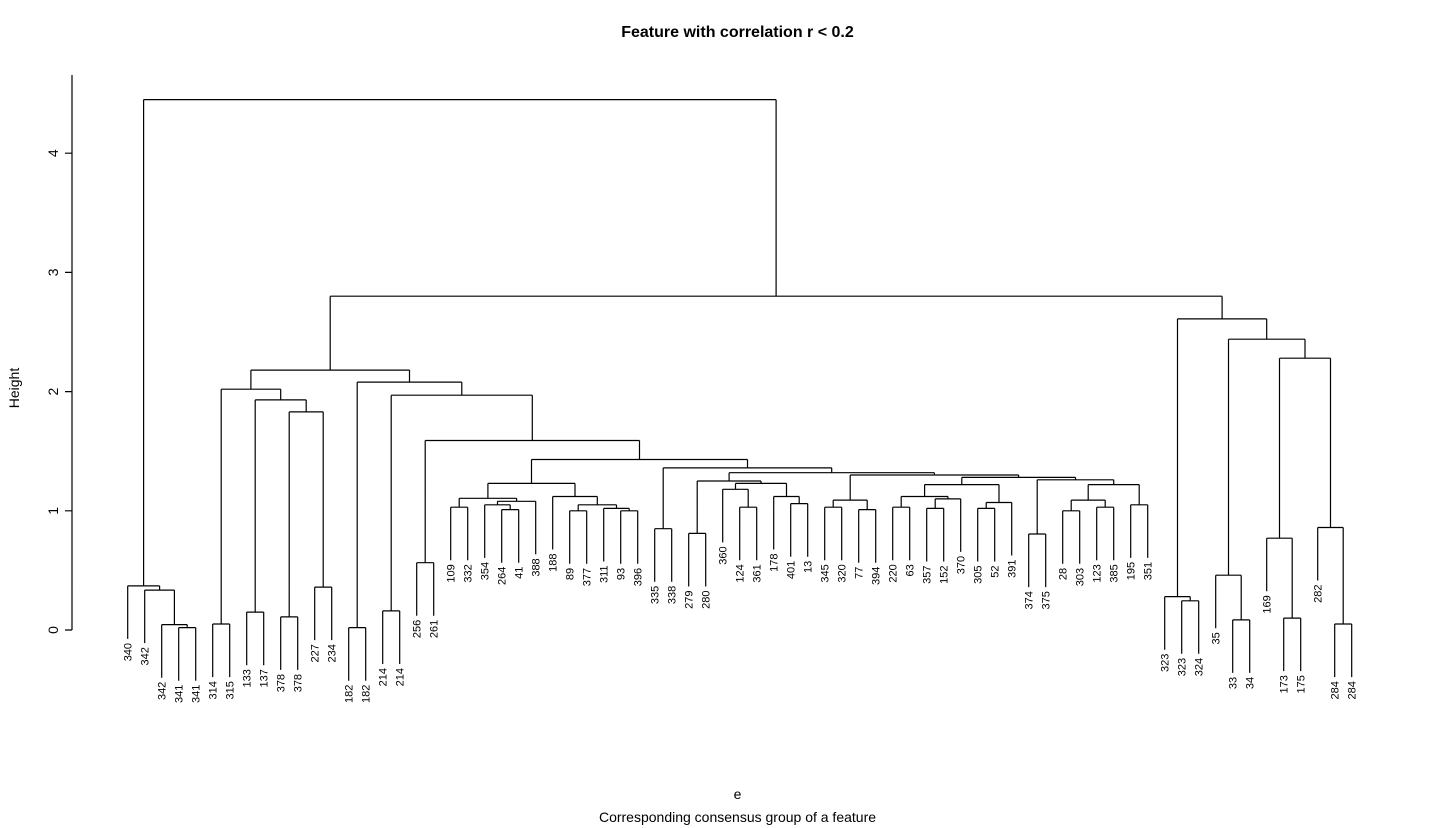 The width and height of the screenshot is (1440, 828). Describe the element at coordinates (53, 391) in the screenshot. I see `y-tick-label: 2` at that location.